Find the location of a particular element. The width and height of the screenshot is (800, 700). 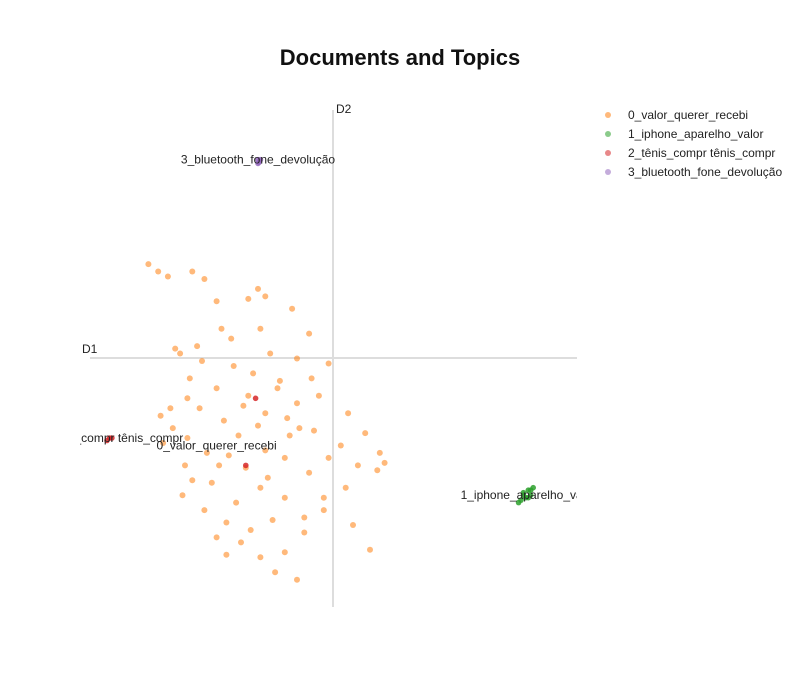

x-axis-label: D1 is located at coordinates (90, 349).